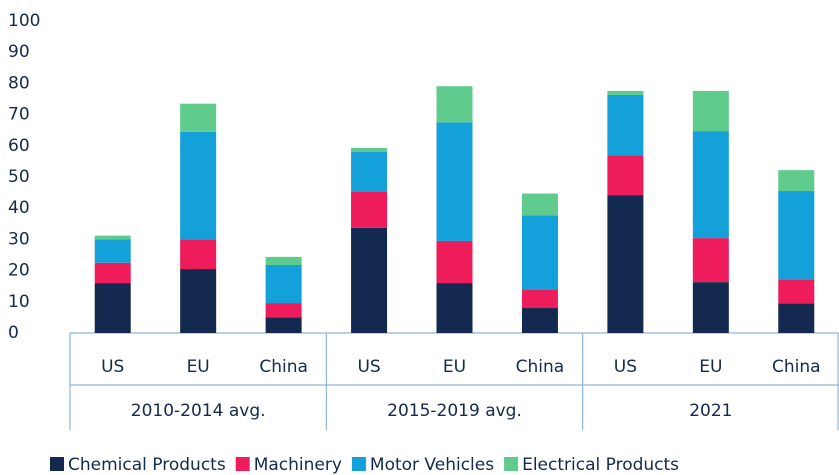  What do you see at coordinates (454, 411) in the screenshot?
I see `group-label: 2015-2019 avg.` at bounding box center [454, 411].